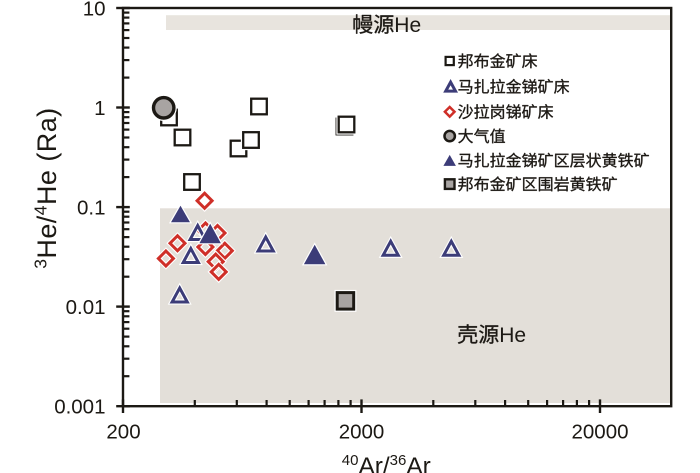 This screenshot has width=700, height=473. What do you see at coordinates (79, 407) in the screenshot?
I see `svg-text: 0.001` at bounding box center [79, 407].